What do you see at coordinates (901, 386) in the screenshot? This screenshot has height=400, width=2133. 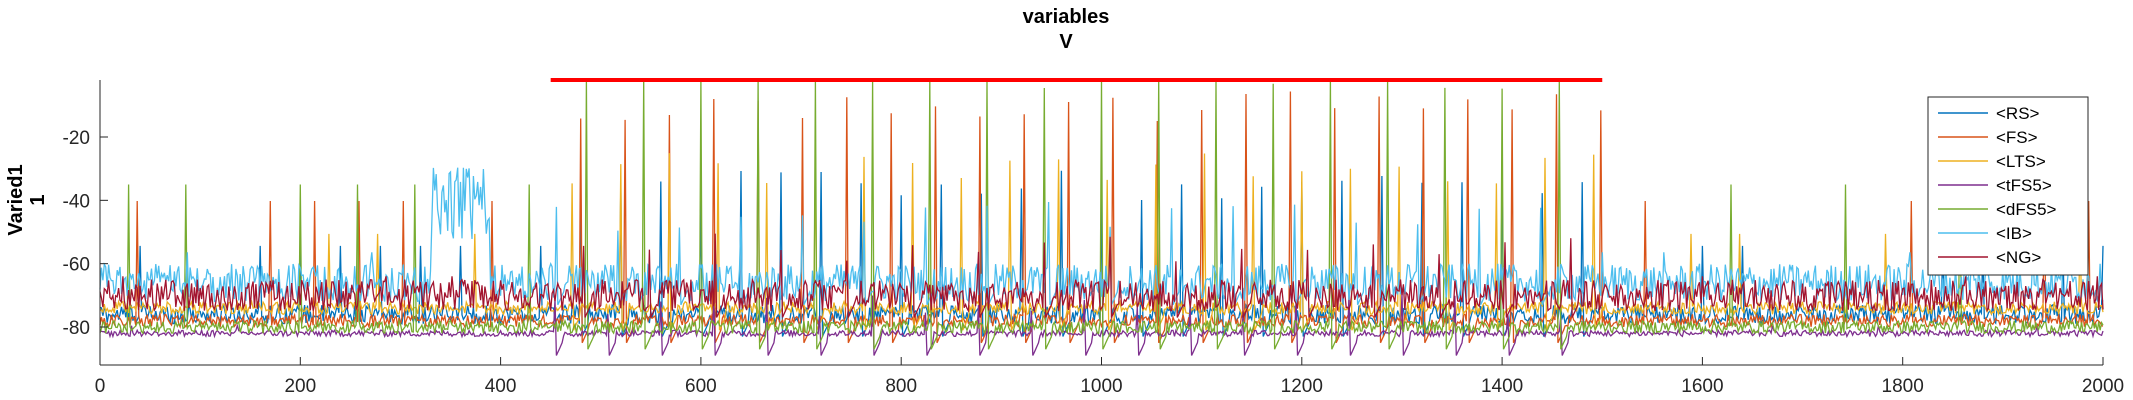 I see `x-tick-label: 800` at bounding box center [901, 386].